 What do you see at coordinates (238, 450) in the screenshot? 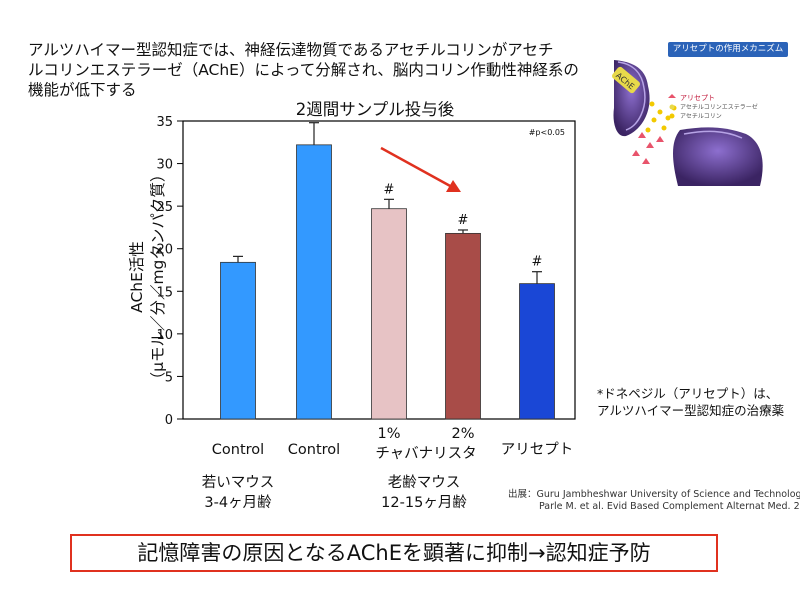
I see `category-label-control-young: Control` at bounding box center [238, 450].